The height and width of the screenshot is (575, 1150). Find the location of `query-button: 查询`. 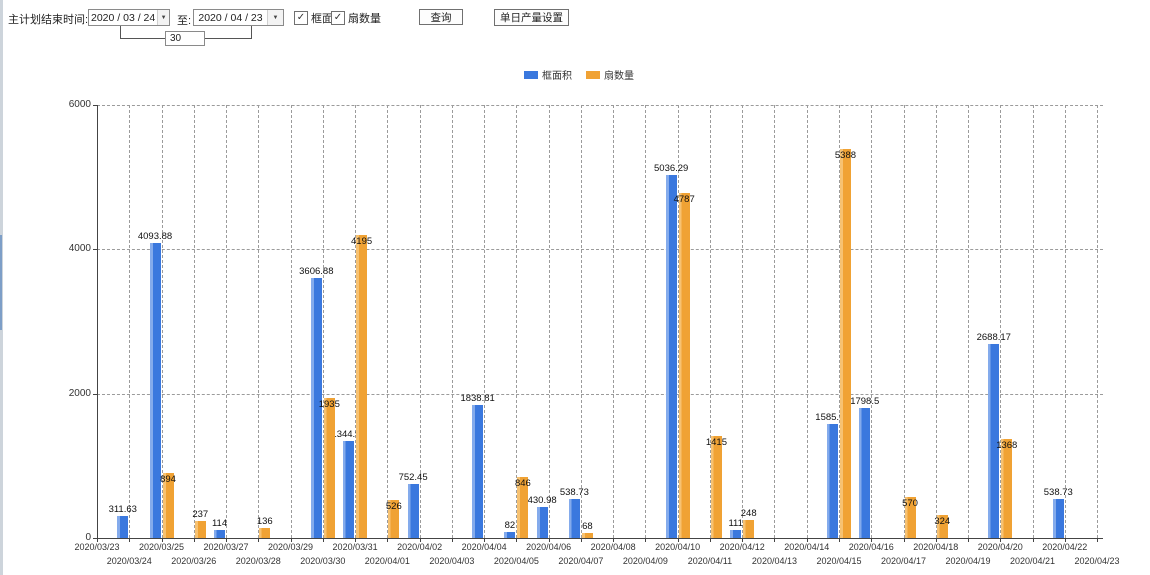

query-button: 查询 is located at coordinates (441, 17).